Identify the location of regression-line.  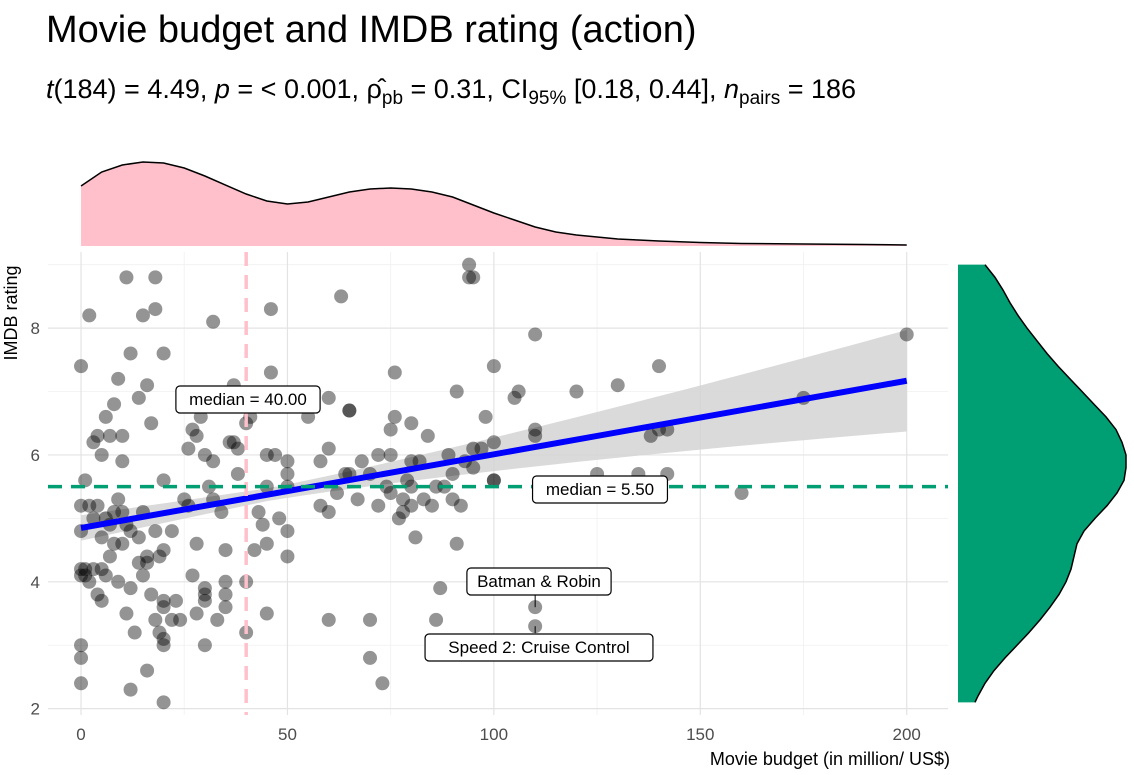
(494, 454).